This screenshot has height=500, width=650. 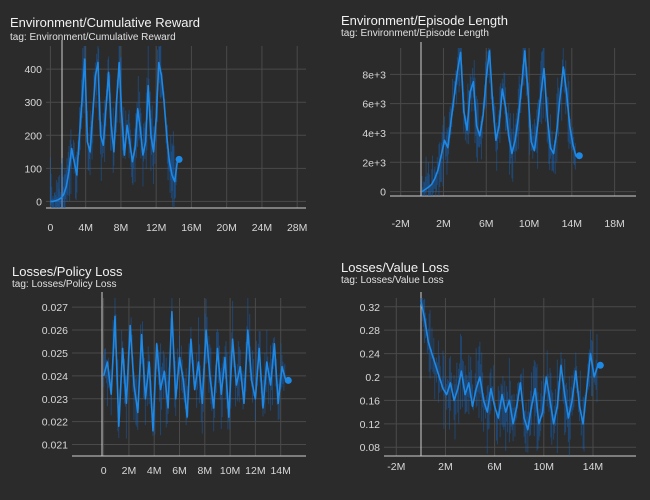 What do you see at coordinates (55, 377) in the screenshot?
I see `y-tick-label: 0.024` at bounding box center [55, 377].